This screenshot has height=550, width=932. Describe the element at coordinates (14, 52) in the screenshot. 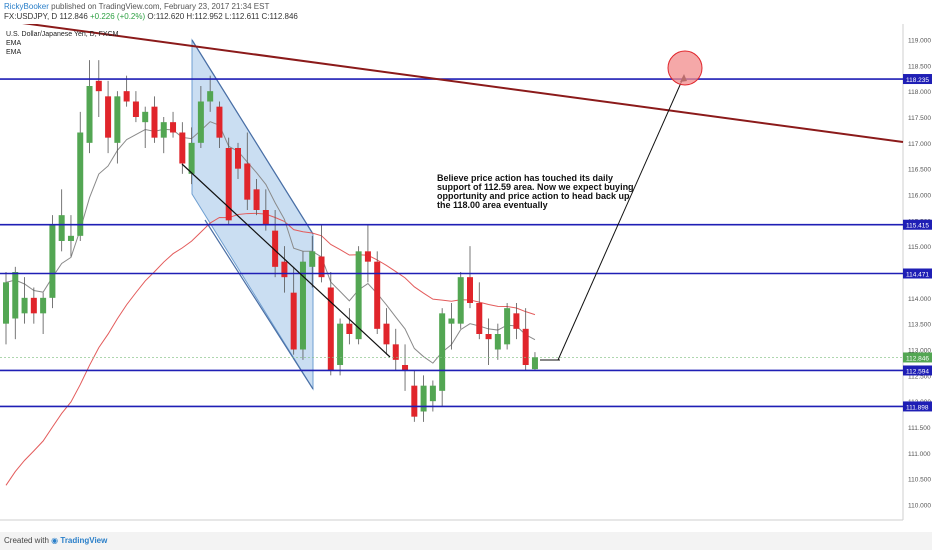

I see `legend-ema-2: EMA` at that location.